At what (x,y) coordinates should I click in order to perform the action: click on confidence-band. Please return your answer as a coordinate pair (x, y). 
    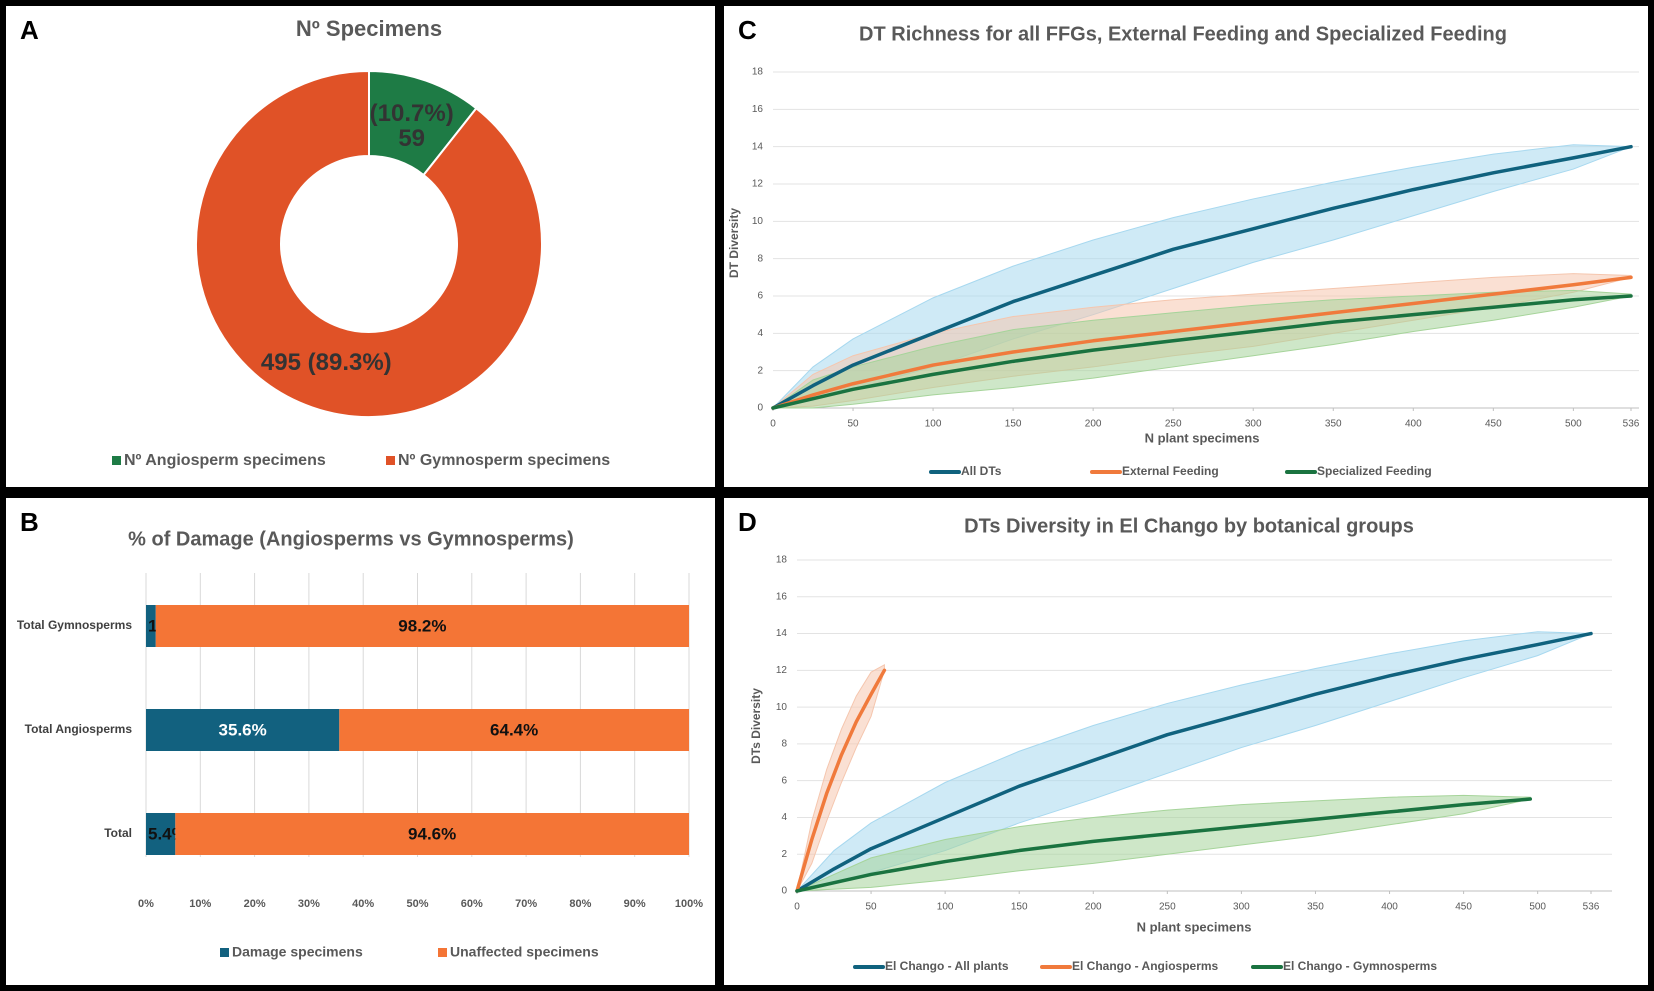
    Looking at the image, I should click on (840, 777).